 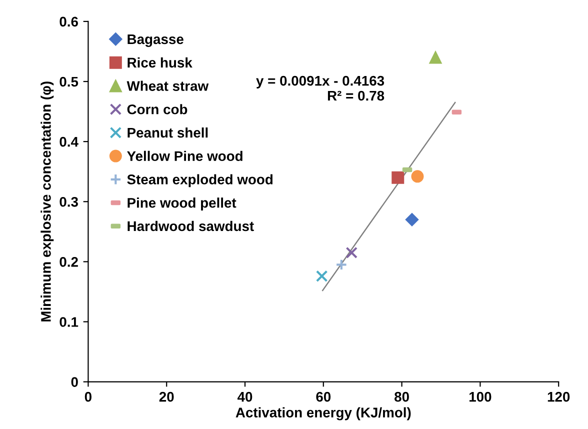 What do you see at coordinates (69, 21) in the screenshot?
I see `y-tick-label: 0.6` at bounding box center [69, 21].